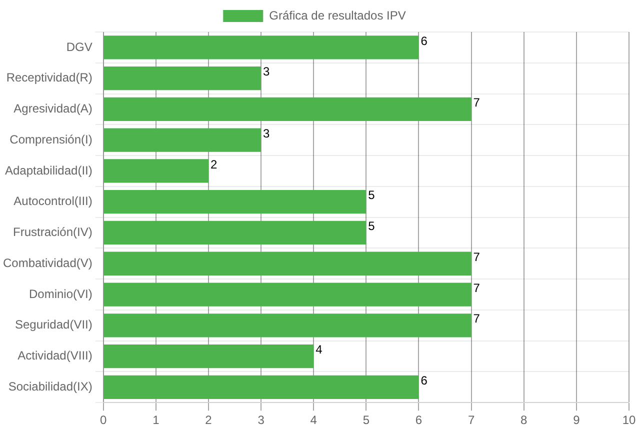  I want to click on y-tick-label: DGV, so click(79, 47).